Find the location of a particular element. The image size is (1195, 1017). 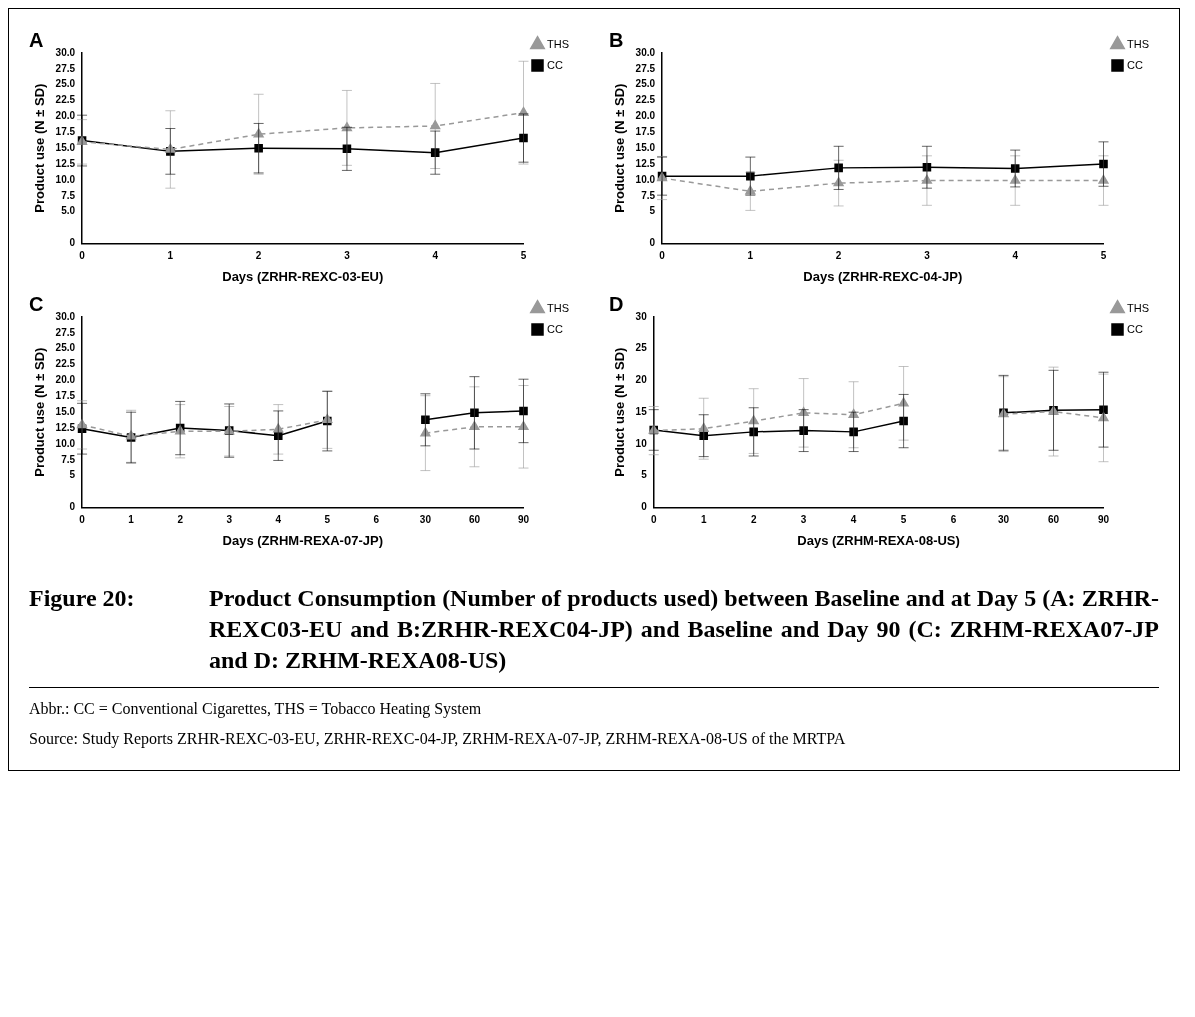

x-axis-title: Days (ZRHM-REXA-08-US) is located at coordinates (878, 540).